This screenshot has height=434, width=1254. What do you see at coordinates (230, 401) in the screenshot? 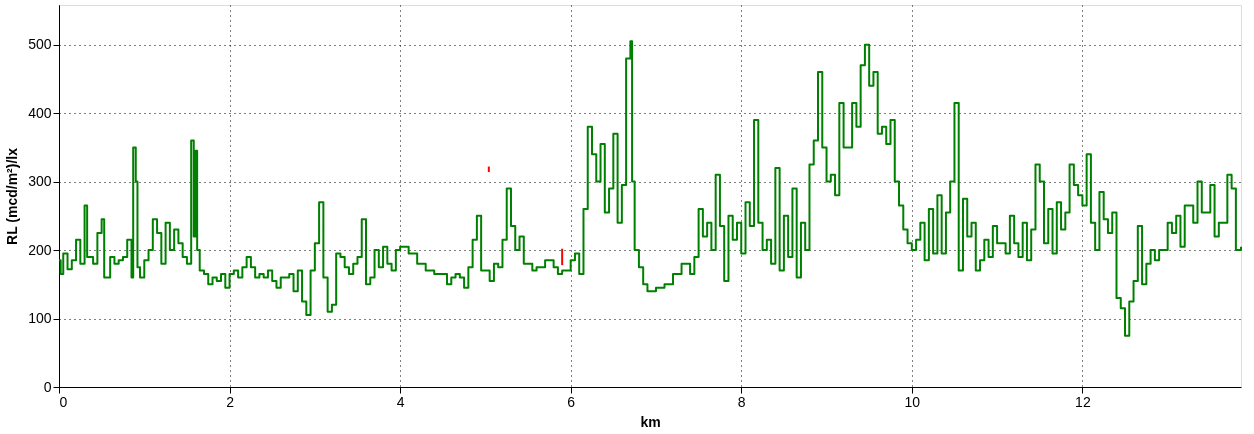
I see `x-tick-label: 2` at bounding box center [230, 401].